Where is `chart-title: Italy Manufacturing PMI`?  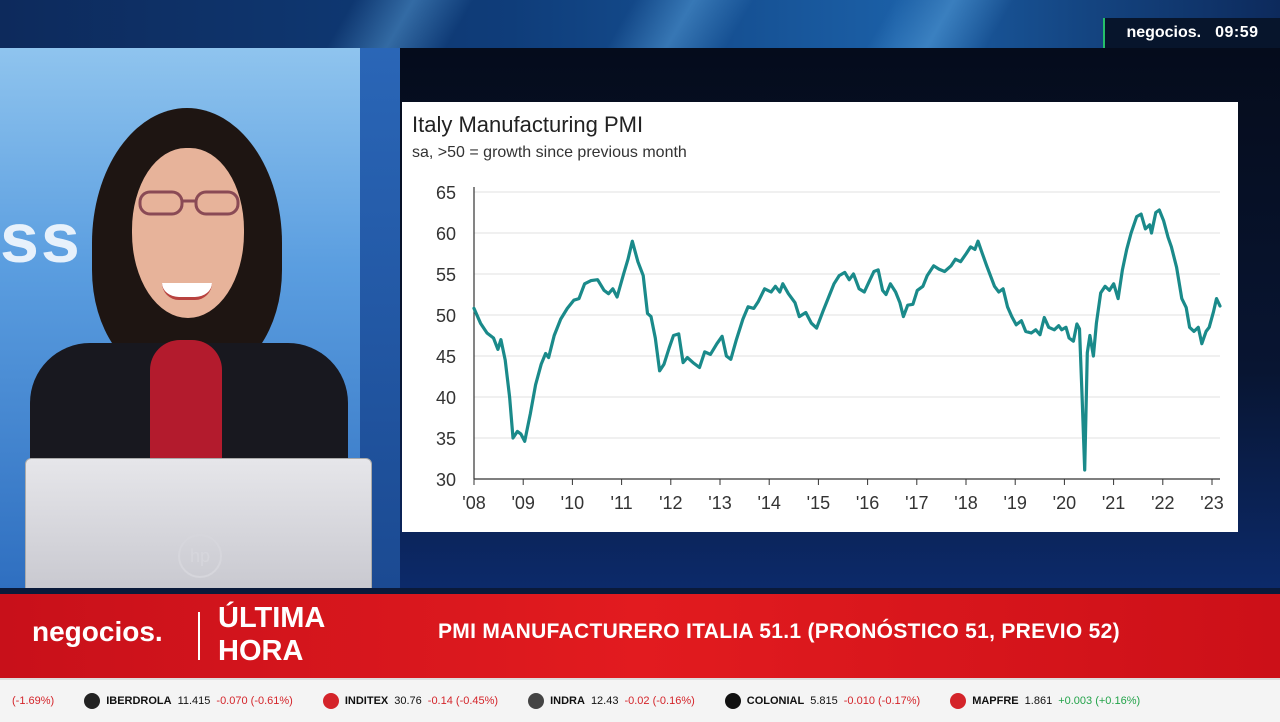 chart-title: Italy Manufacturing PMI is located at coordinates (528, 124).